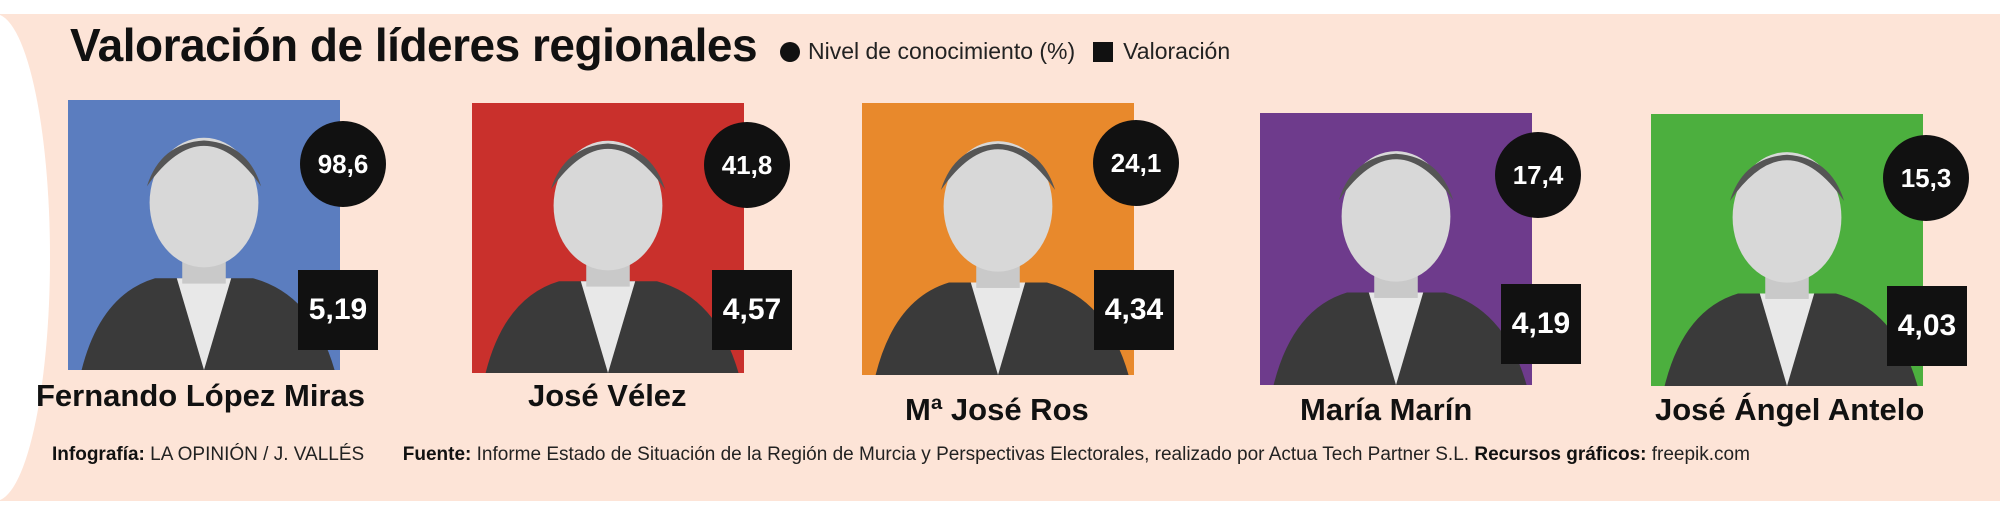 The width and height of the screenshot is (2000, 513). Describe the element at coordinates (1103, 51) in the screenshot. I see `legend-square-icon` at that location.